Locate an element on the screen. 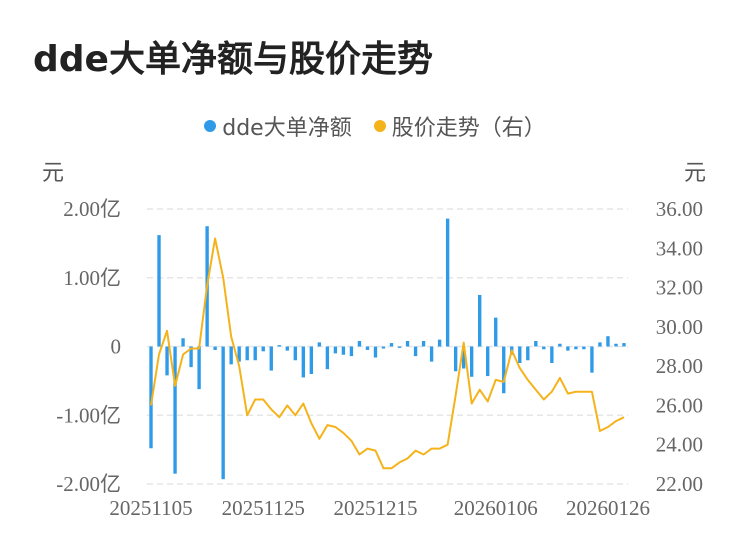  y-tick-right: 32.00 is located at coordinates (679, 288).